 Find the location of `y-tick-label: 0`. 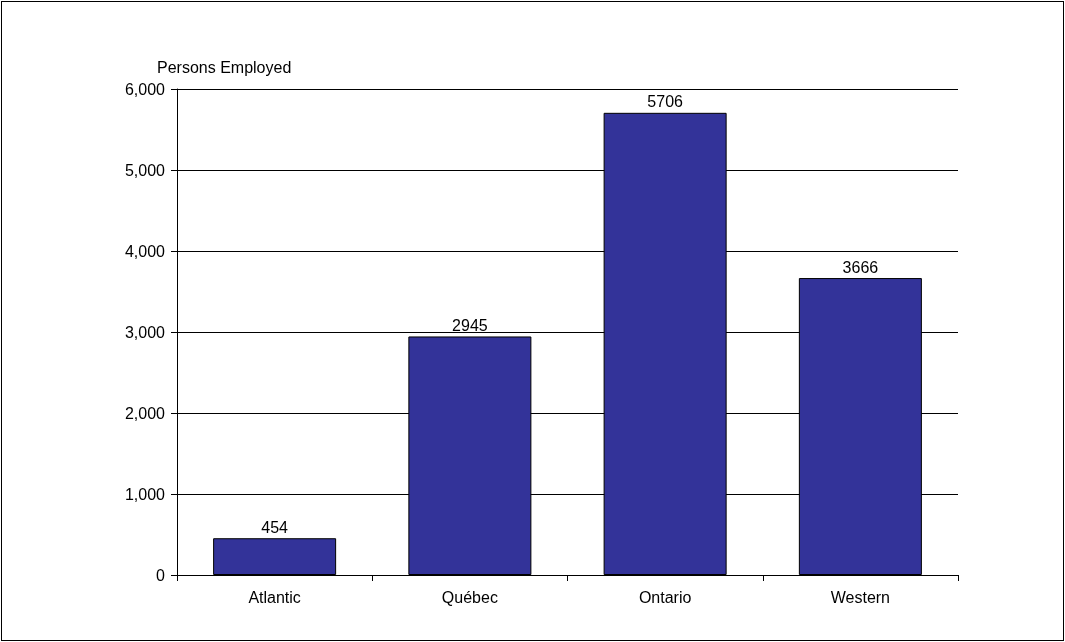

y-tick-label: 0 is located at coordinates (161, 575).